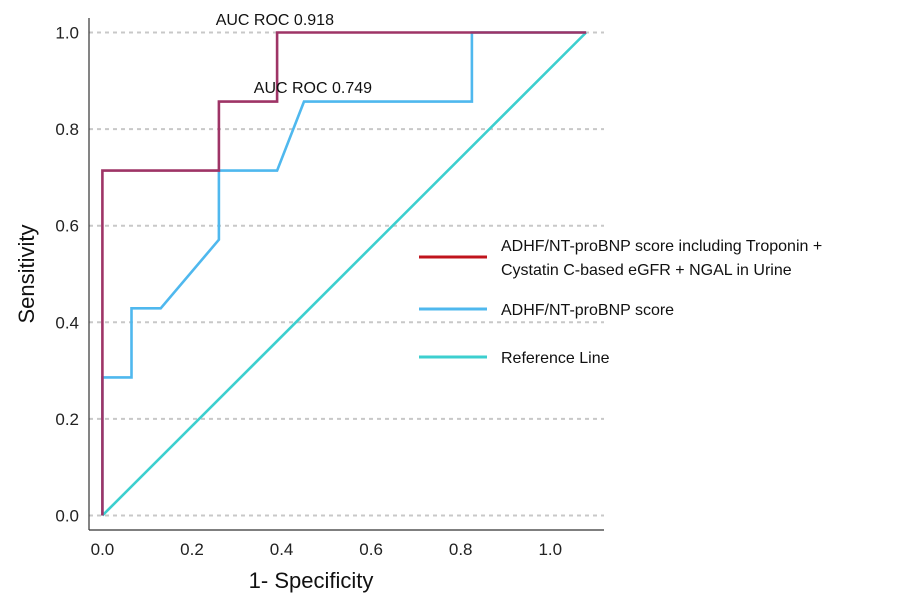  I want to click on x-tick-label: 0.6, so click(371, 549).